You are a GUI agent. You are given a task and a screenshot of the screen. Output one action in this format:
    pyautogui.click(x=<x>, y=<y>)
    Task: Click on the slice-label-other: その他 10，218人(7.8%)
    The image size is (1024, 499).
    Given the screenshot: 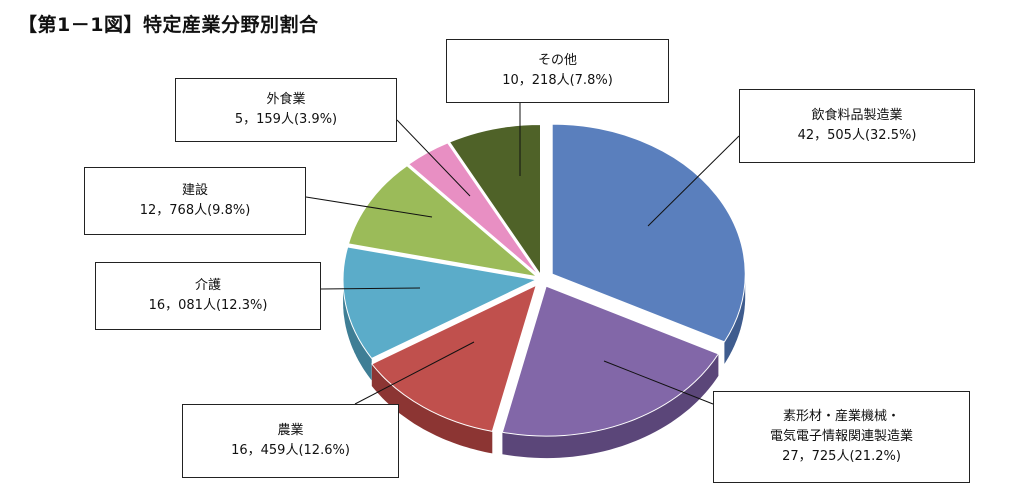 What is the action you would take?
    pyautogui.click(x=557, y=71)
    